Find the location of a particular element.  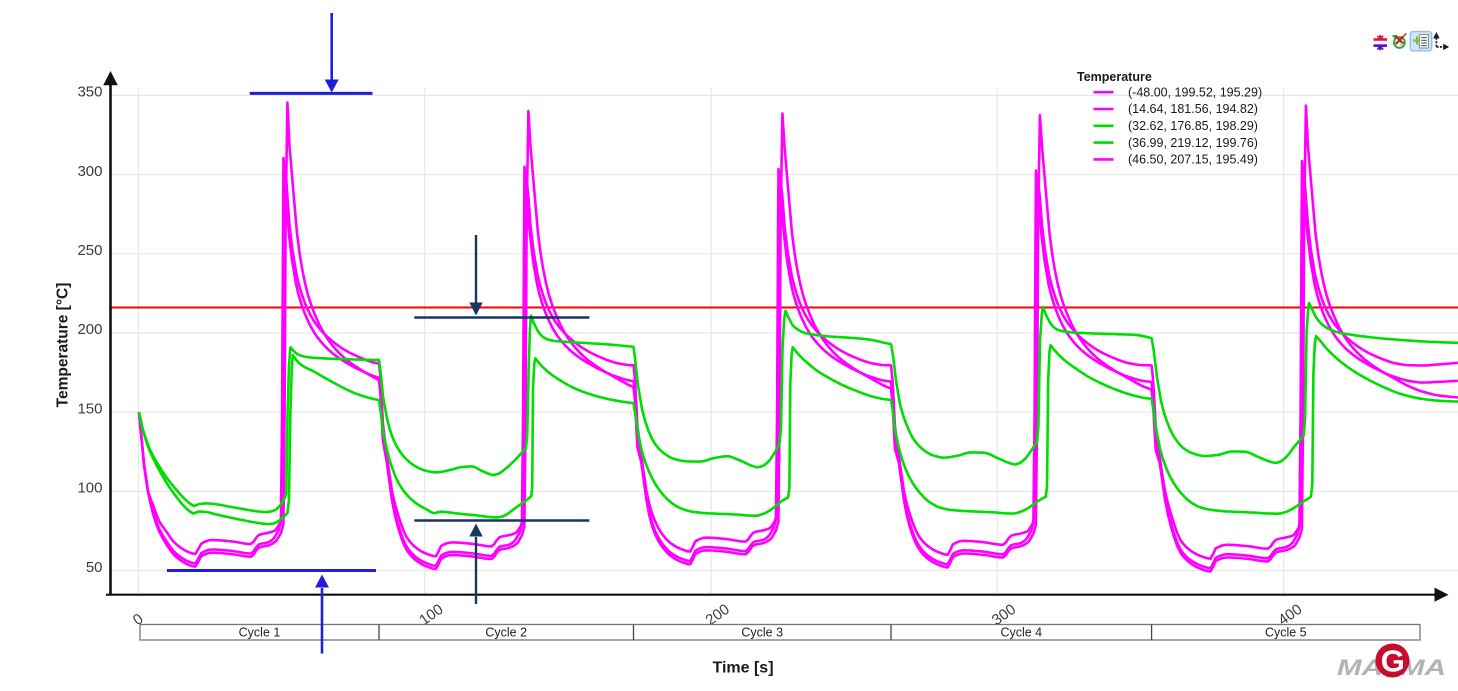

svg-text: Cycle 4 is located at coordinates (1021, 633).